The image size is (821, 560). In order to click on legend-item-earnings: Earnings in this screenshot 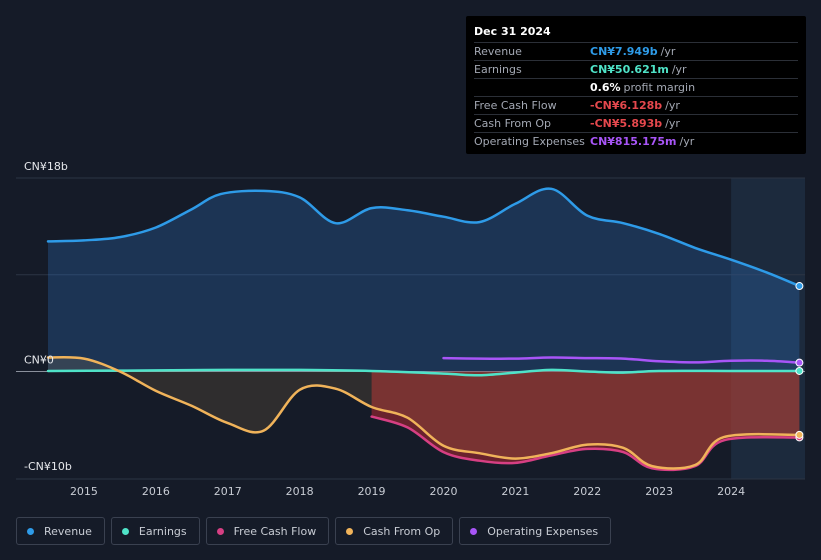, I will do `click(155, 531)`.